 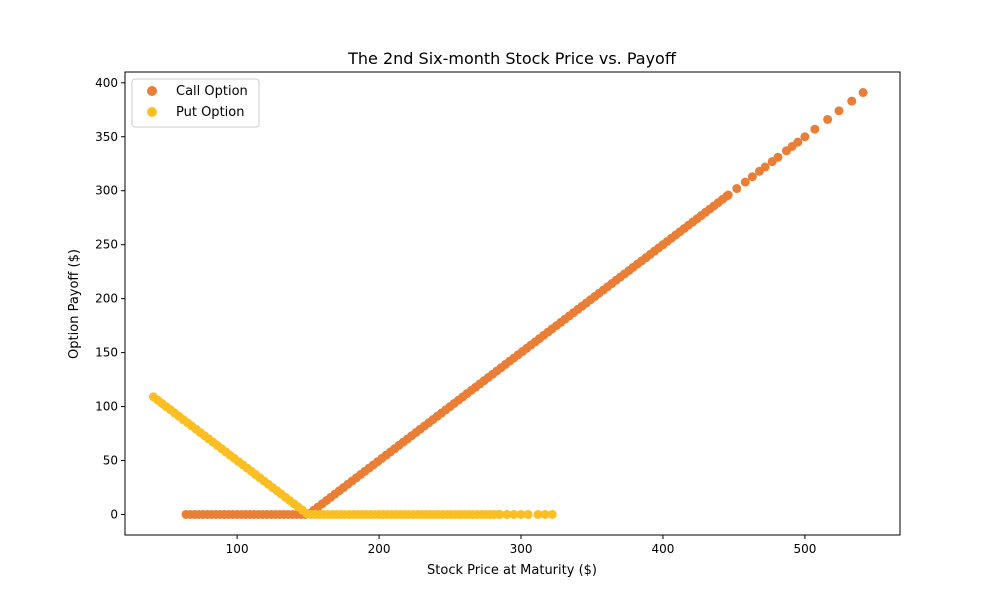 I want to click on chart-title: The 2nd Six-month Stock Price vs. Payoff, so click(x=512, y=58).